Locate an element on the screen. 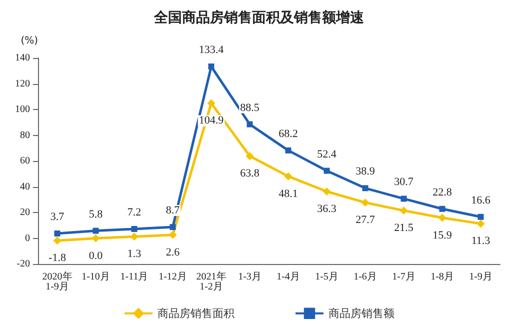  y-tick-label: 120 is located at coordinates (22, 84).